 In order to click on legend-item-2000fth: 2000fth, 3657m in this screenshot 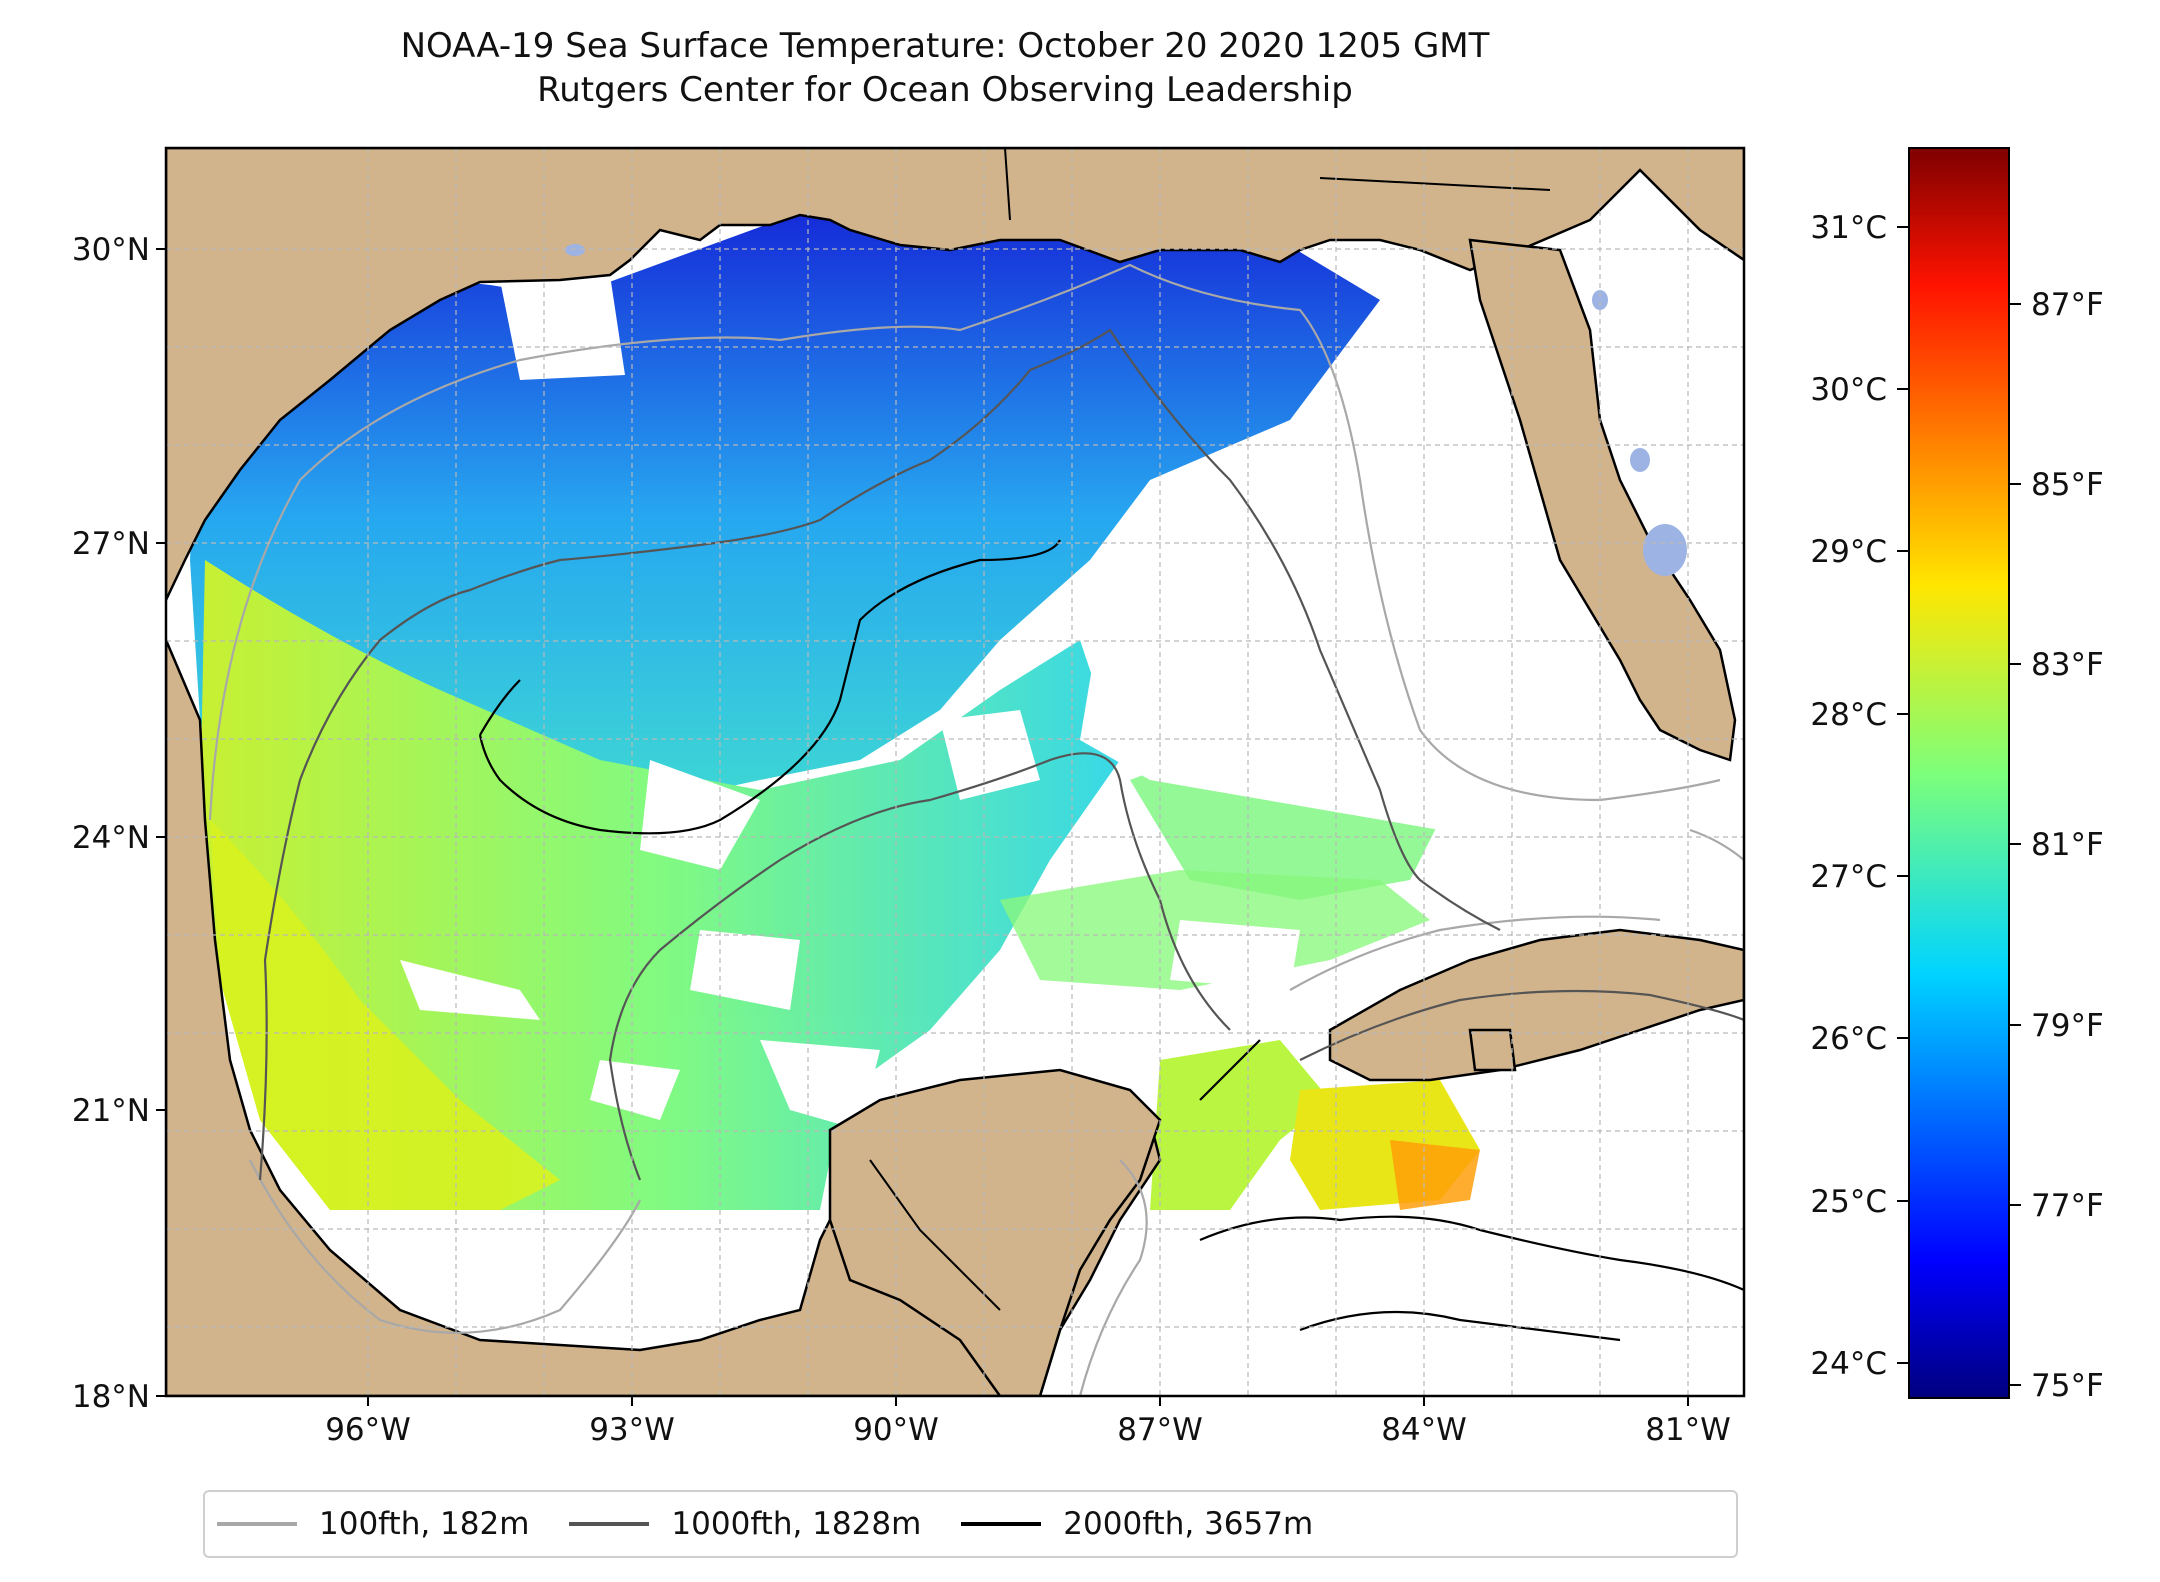, I will do `click(1137, 1524)`.